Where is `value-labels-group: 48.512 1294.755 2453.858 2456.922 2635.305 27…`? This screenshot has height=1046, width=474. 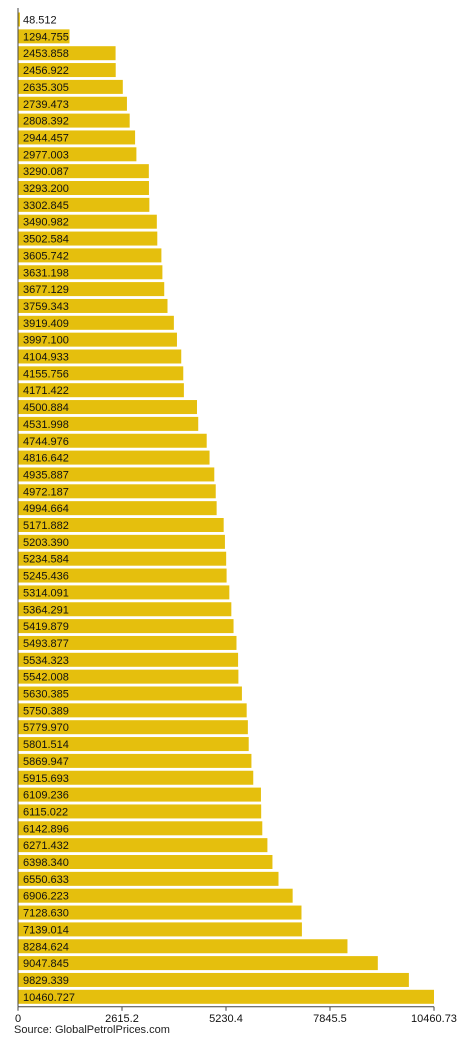 value-labels-group: 48.512 1294.755 2453.858 2456.922 2635.305 27… is located at coordinates (49, 509).